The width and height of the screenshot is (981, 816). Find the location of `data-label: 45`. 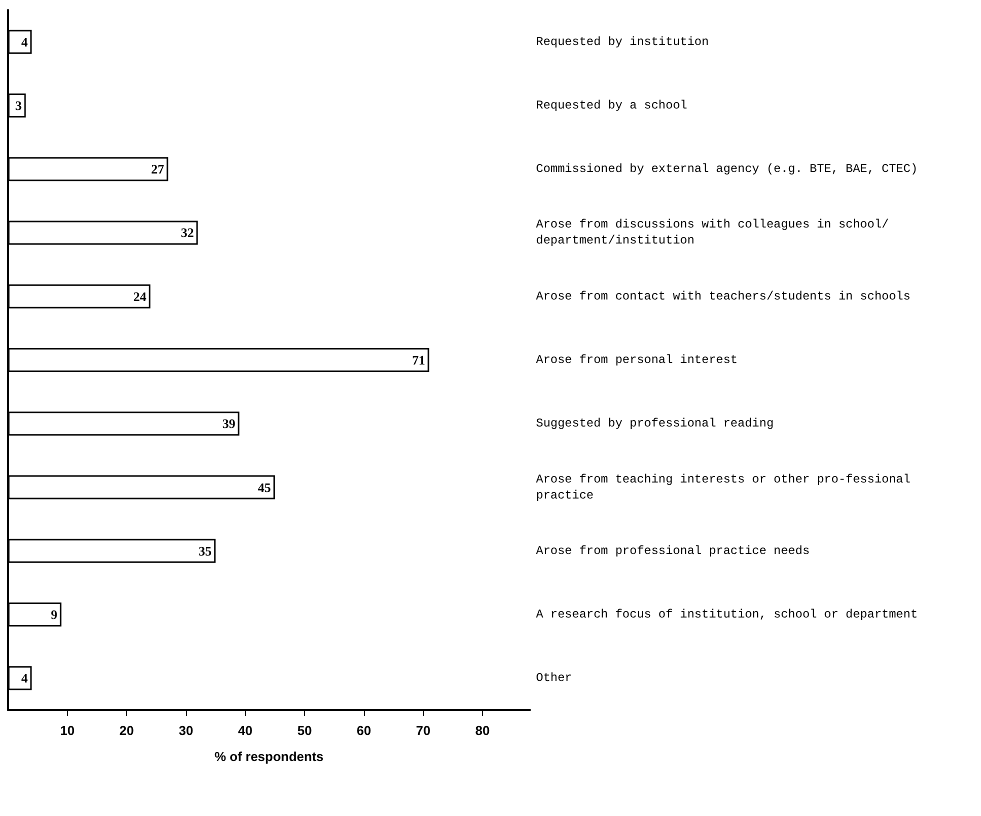

data-label: 45 is located at coordinates (265, 487).